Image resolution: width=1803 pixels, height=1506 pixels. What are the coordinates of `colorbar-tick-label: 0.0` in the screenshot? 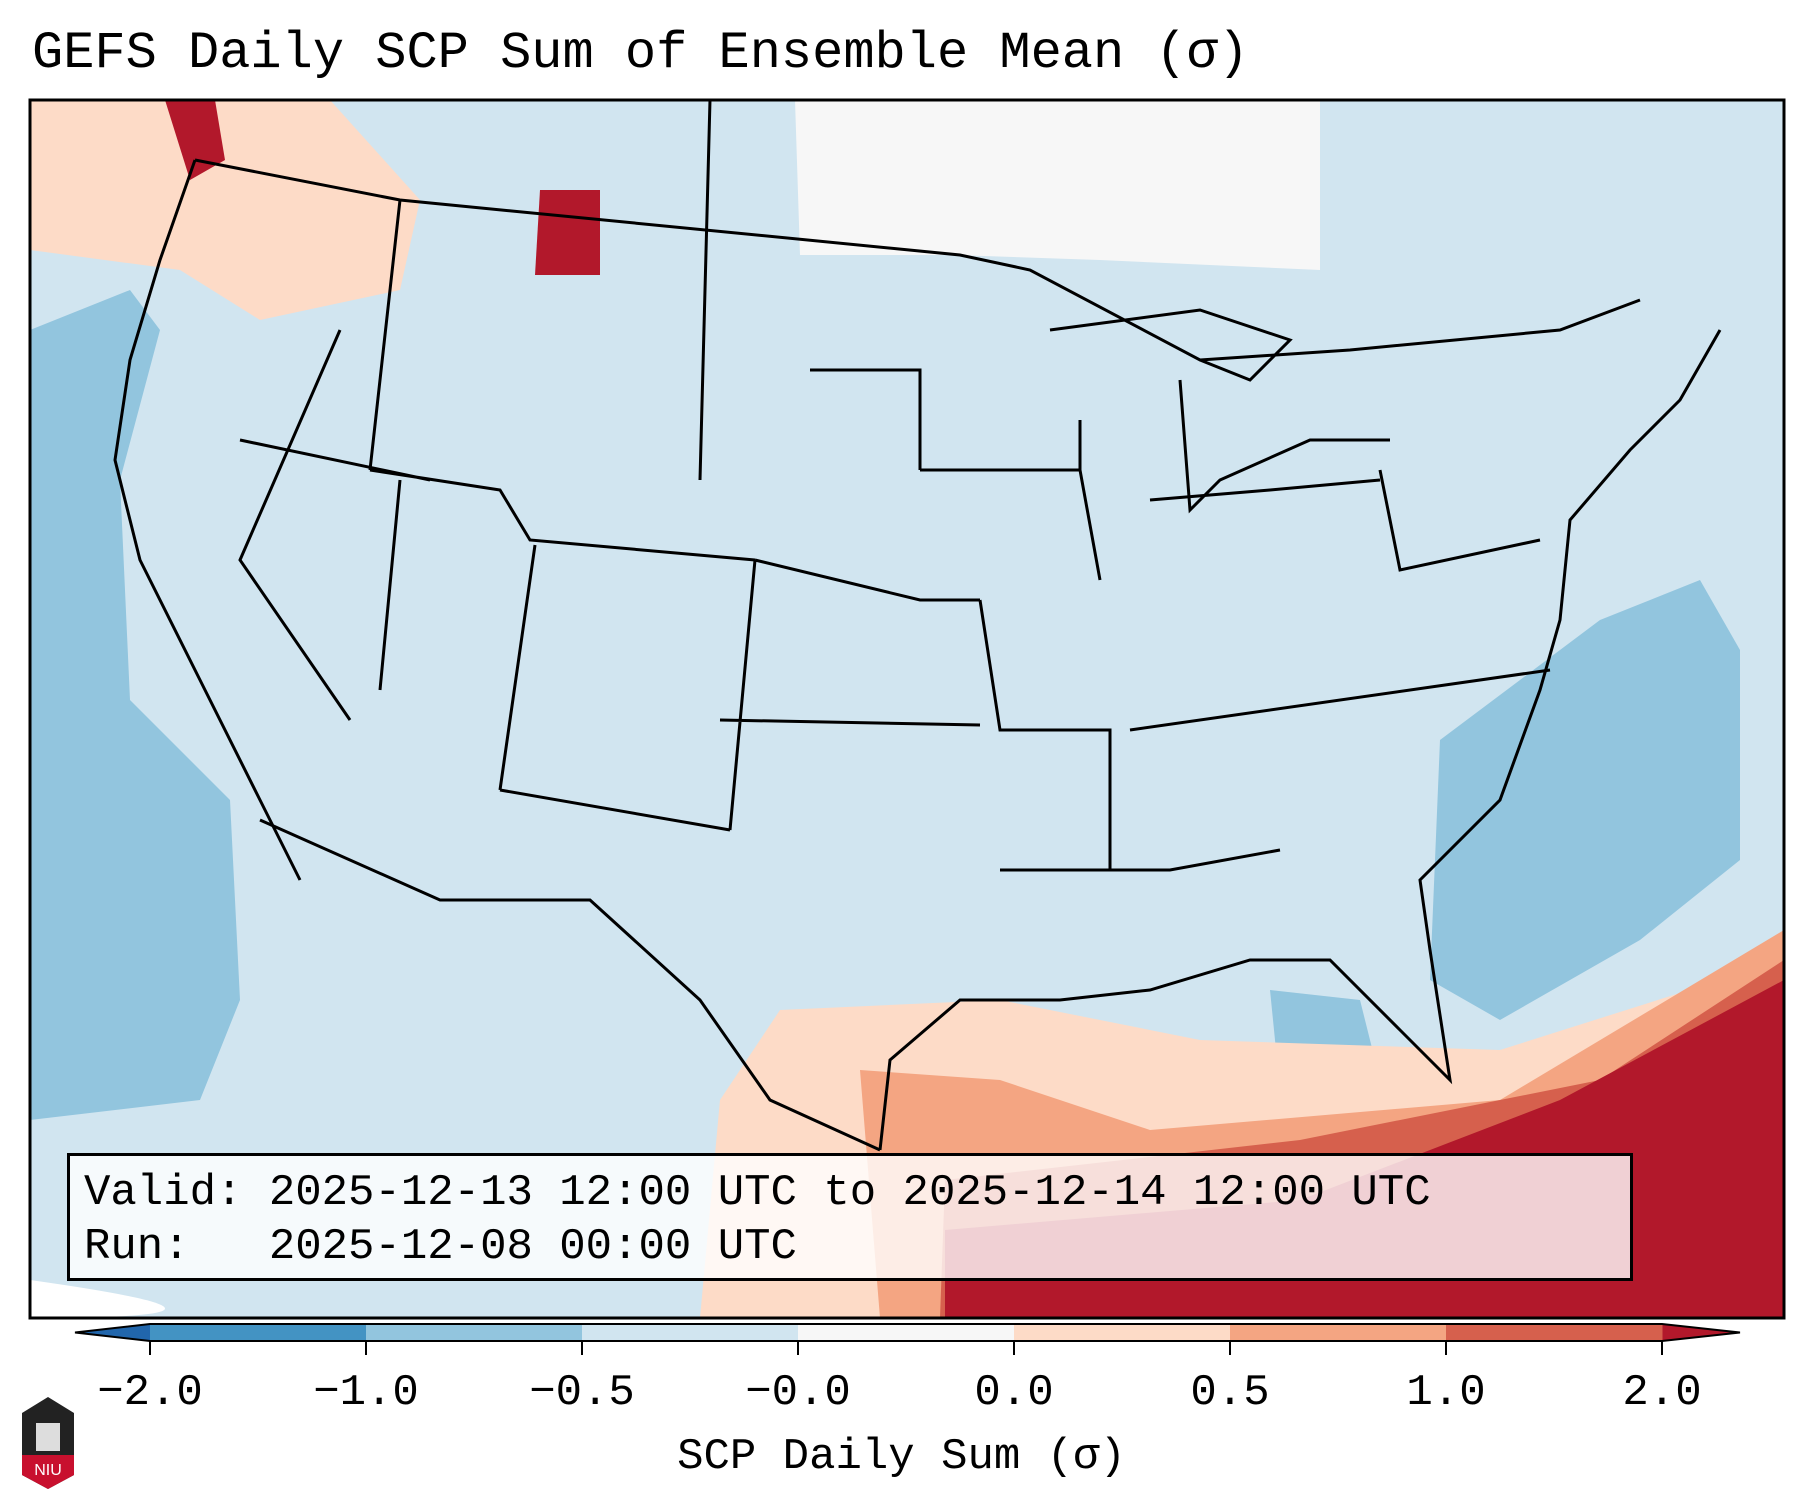 It's located at (1014, 1393).